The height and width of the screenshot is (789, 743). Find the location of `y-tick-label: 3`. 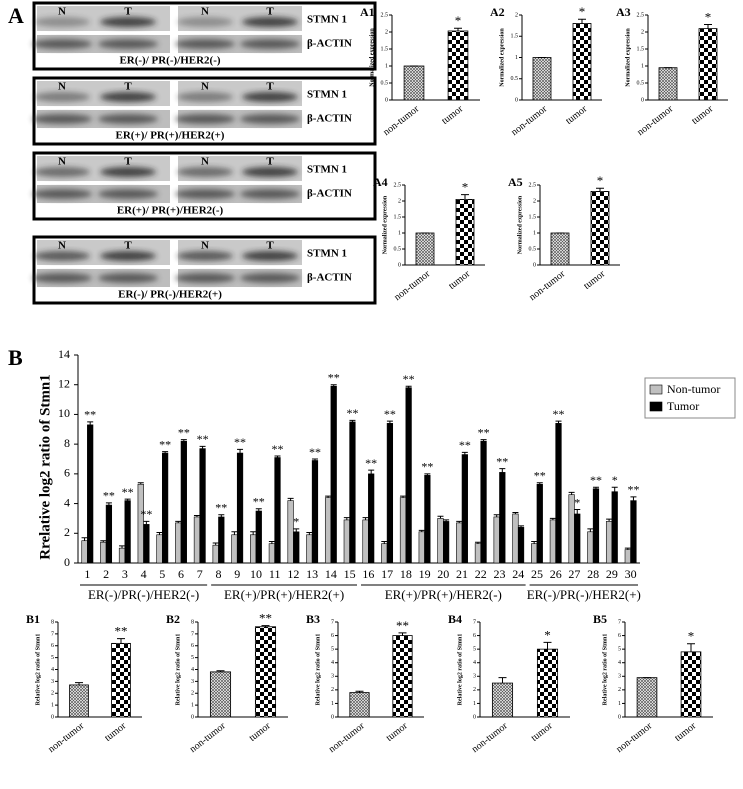

y-tick-label: 3 is located at coordinates (192, 682).